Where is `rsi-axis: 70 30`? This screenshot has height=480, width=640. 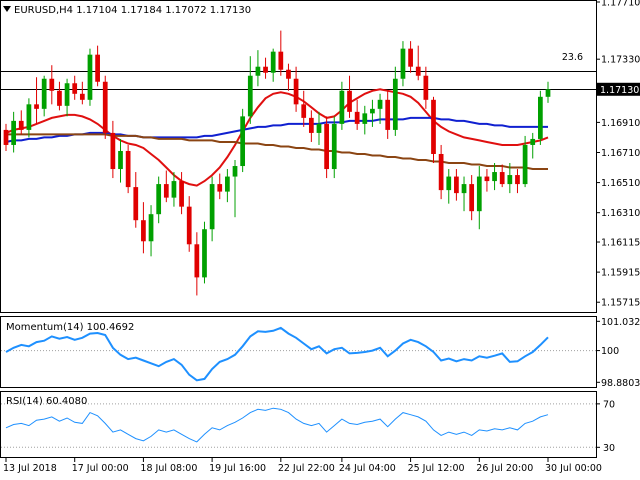 rsi-axis: 70 30 is located at coordinates (605, 426).